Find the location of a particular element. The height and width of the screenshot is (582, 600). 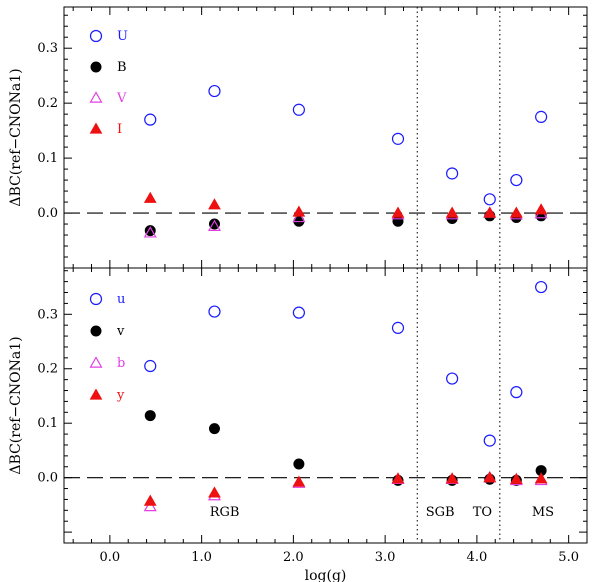

data-point-b is located at coordinates (150, 505).